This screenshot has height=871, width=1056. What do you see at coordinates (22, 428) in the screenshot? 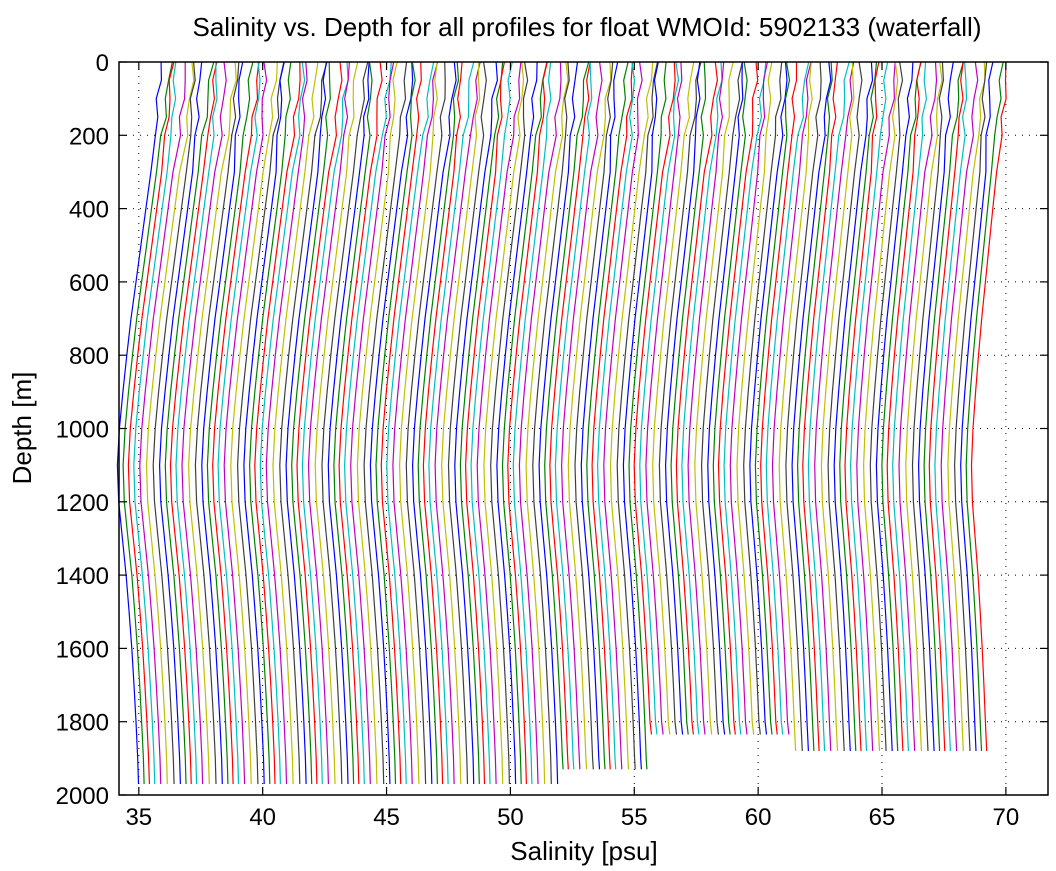
I see `y-axis-label: Depth [m]` at bounding box center [22, 428].